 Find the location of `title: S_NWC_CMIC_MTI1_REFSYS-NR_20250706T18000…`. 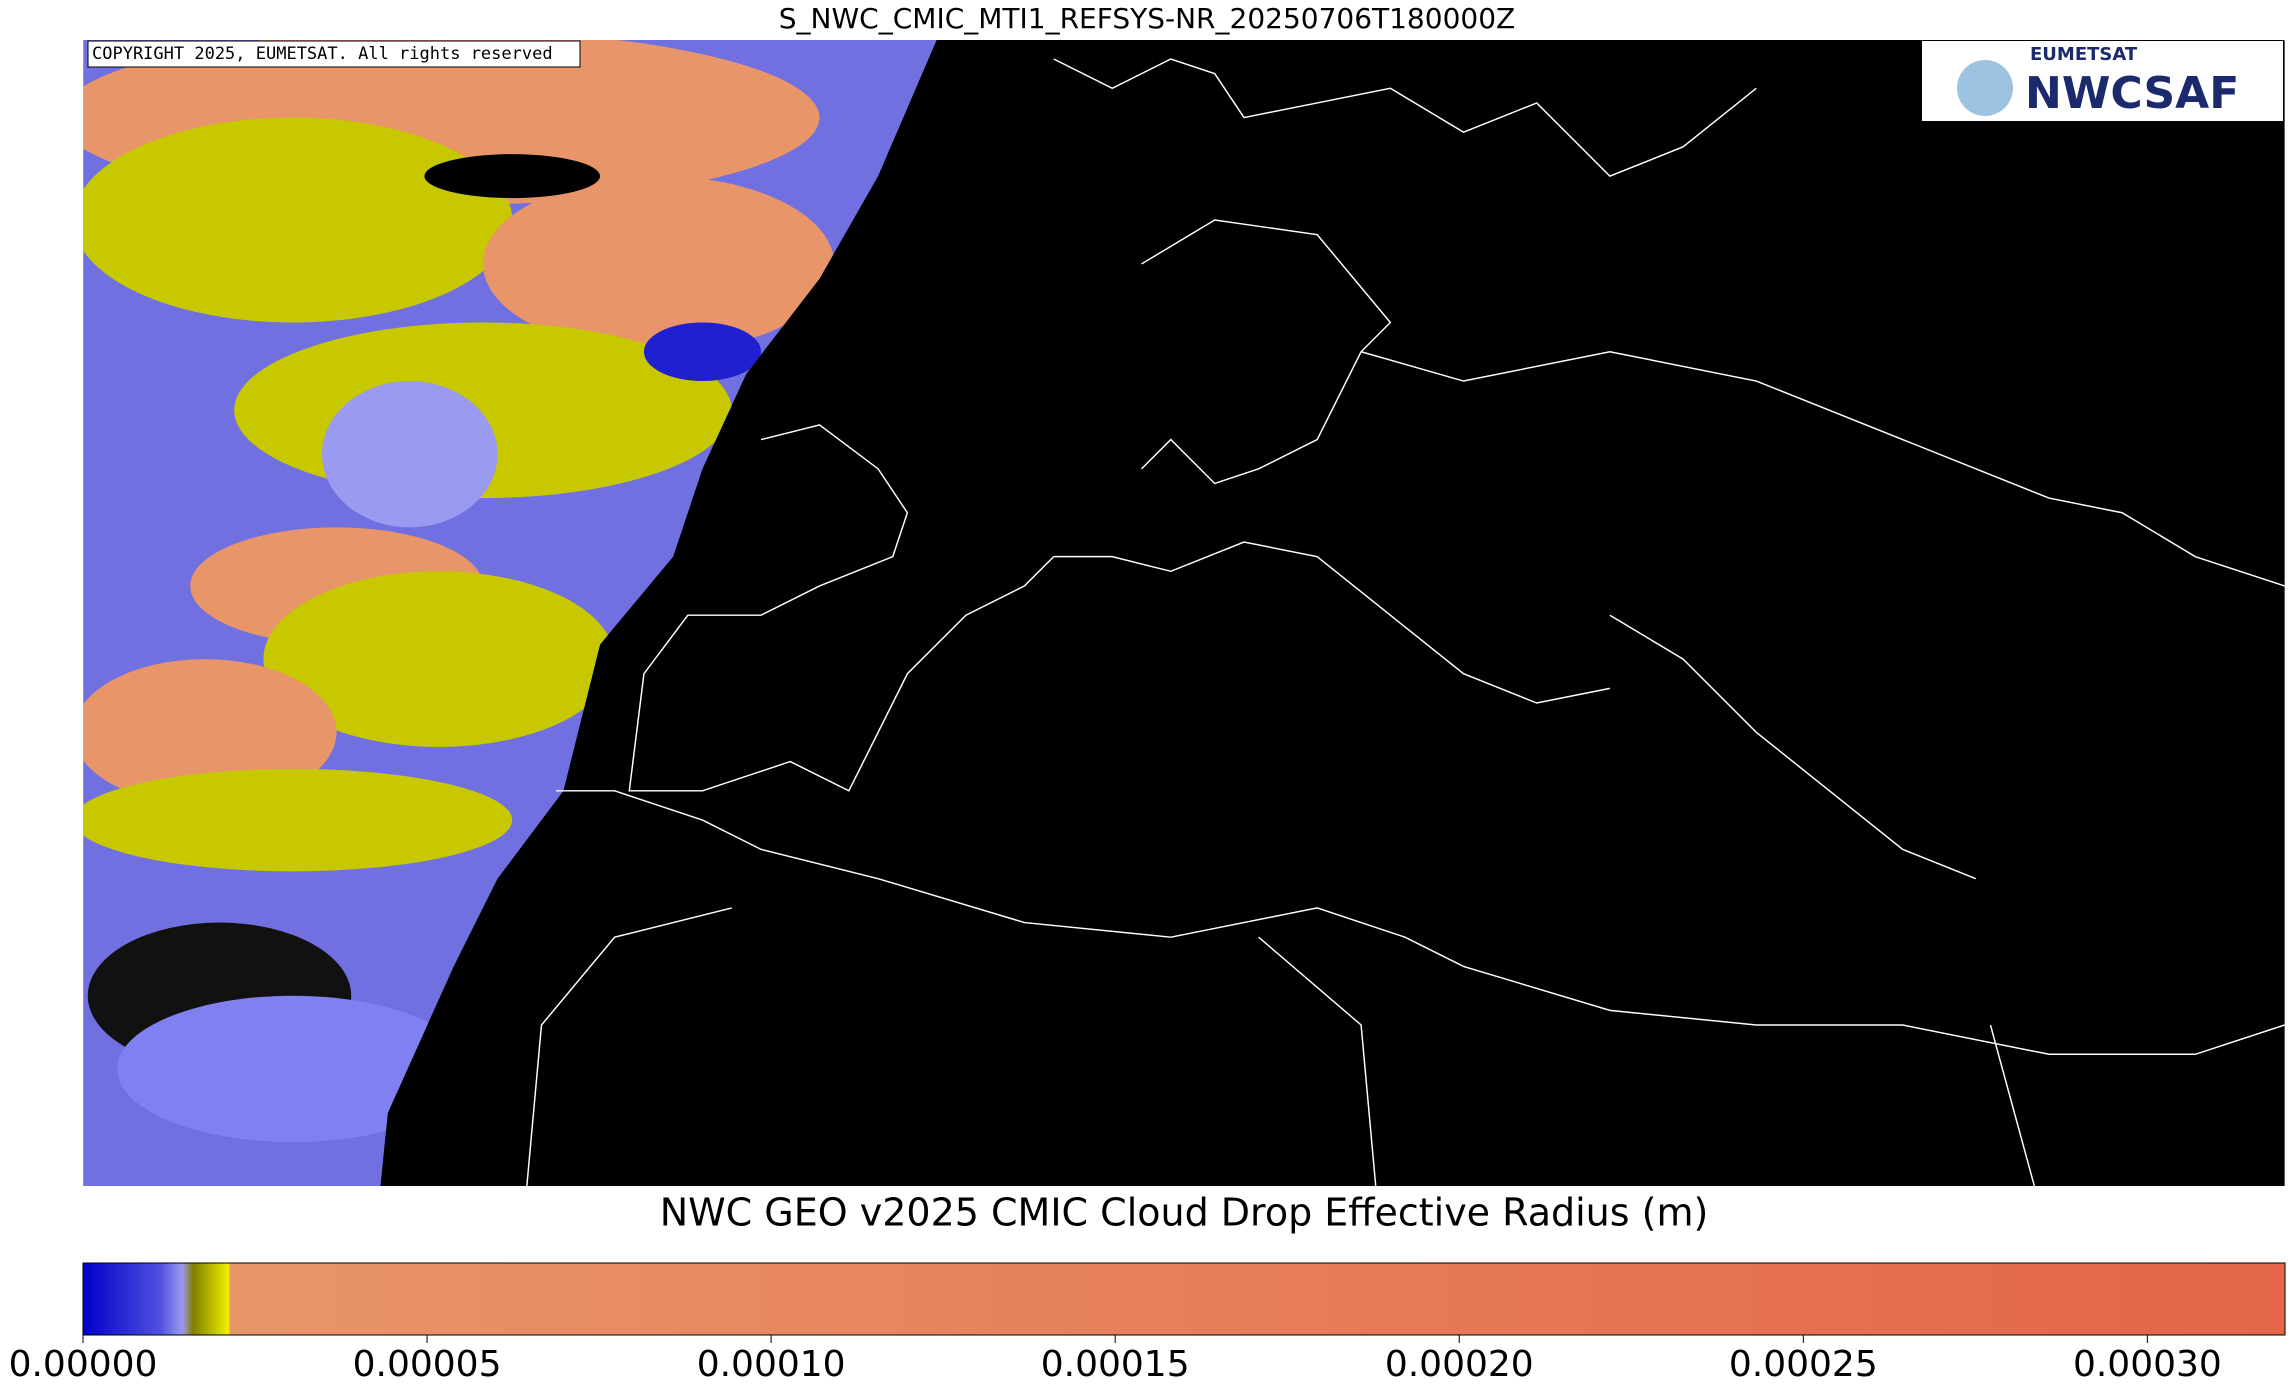

title: S_NWC_CMIC_MTI1_REFSYS-NR_20250706T18000… is located at coordinates (1147, 18).